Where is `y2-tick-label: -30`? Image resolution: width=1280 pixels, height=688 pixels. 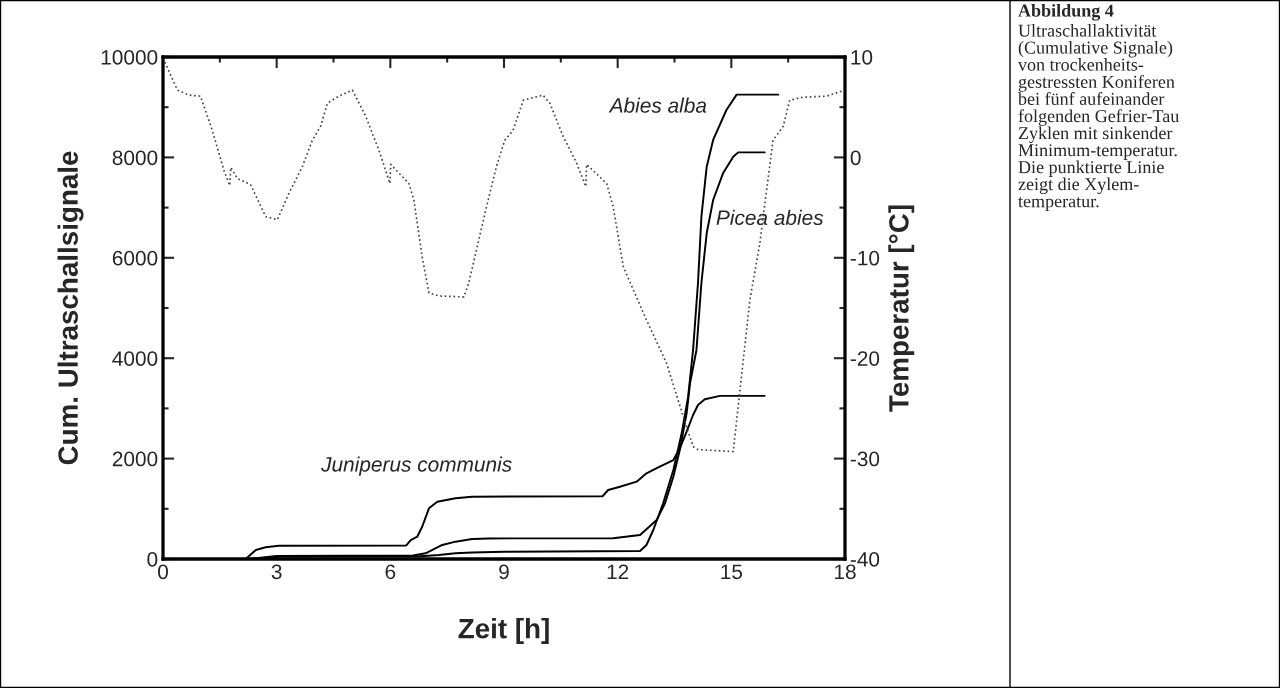 y2-tick-label: -30 is located at coordinates (865, 459).